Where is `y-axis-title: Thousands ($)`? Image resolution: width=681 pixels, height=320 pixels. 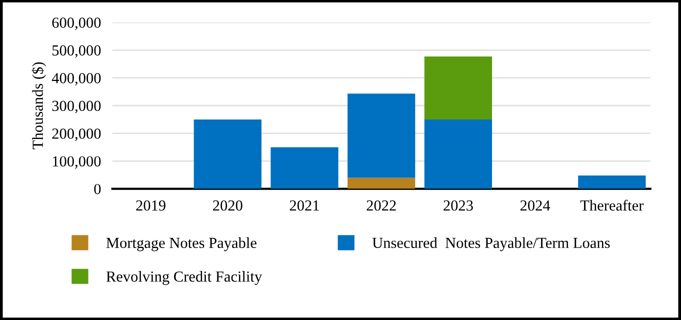 y-axis-title: Thousands ($) is located at coordinates (39, 106).